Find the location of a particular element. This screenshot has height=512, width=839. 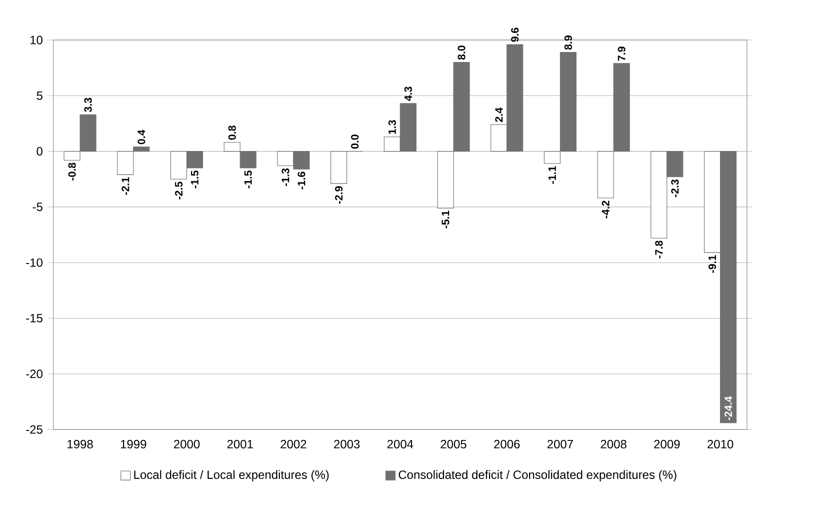

data-label: -24.4 is located at coordinates (728, 408).